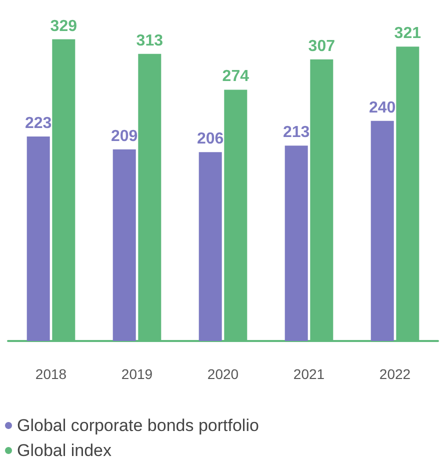 The height and width of the screenshot is (466, 444). Describe the element at coordinates (64, 26) in the screenshot. I see `data-label: 329` at that location.